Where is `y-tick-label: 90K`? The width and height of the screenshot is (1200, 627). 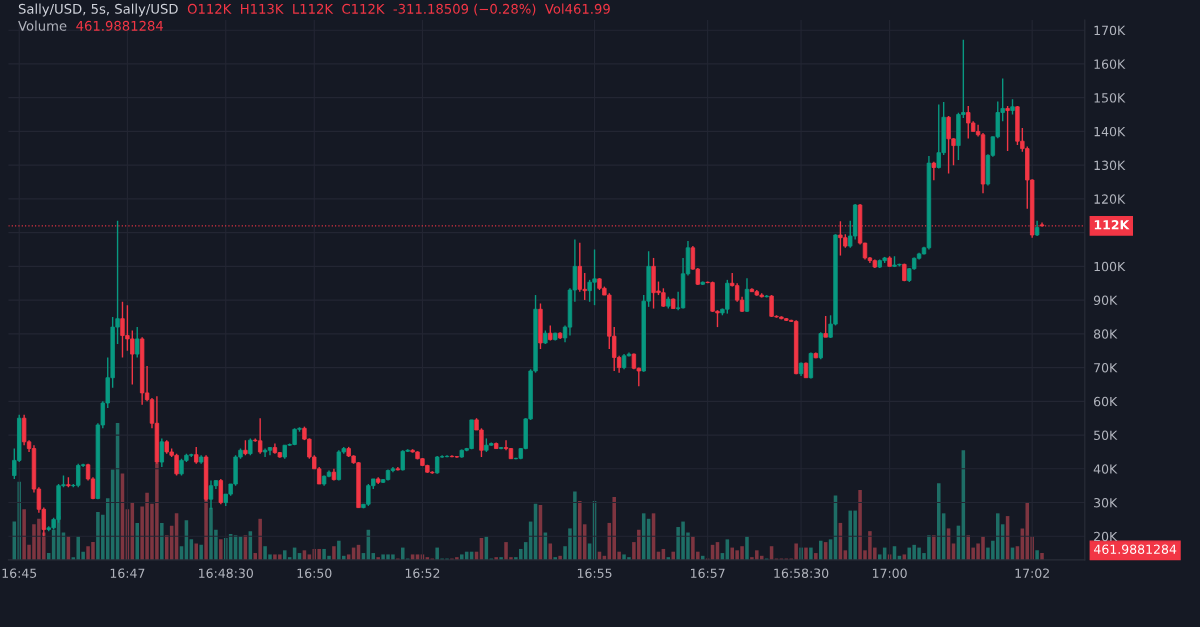
y-tick-label: 90K is located at coordinates (1105, 300).